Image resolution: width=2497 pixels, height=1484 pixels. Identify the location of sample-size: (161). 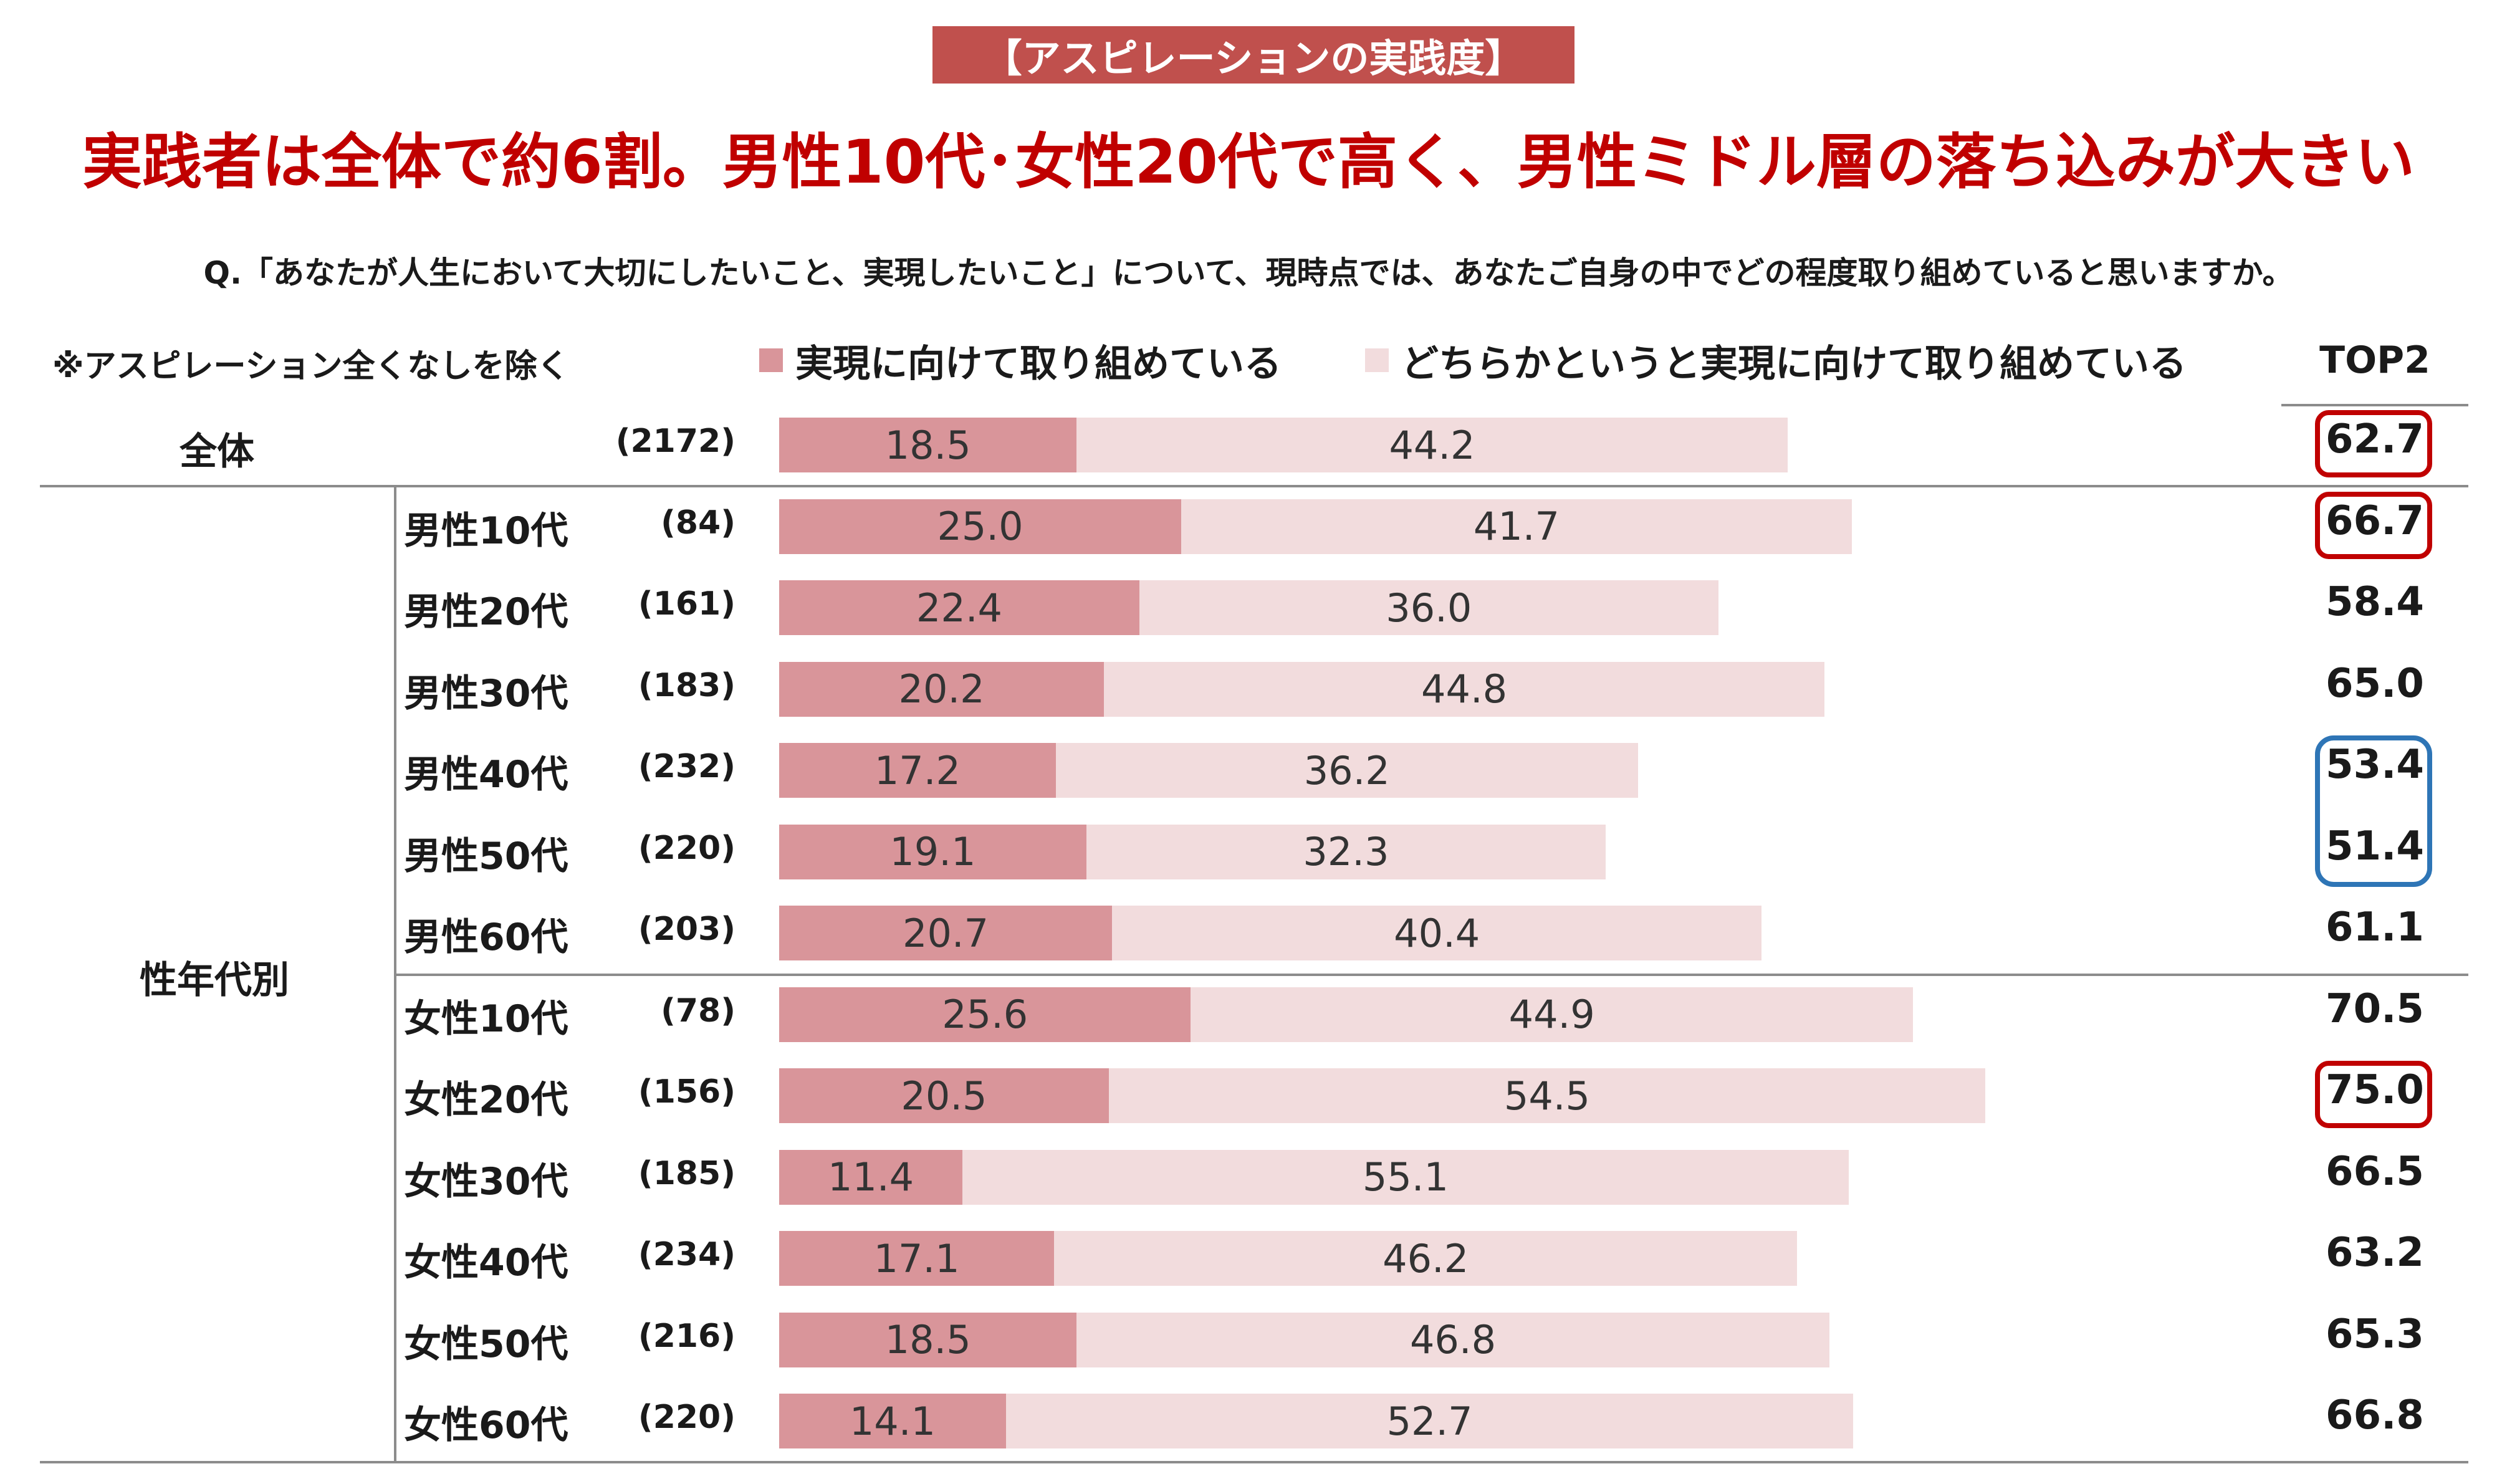
(687, 604).